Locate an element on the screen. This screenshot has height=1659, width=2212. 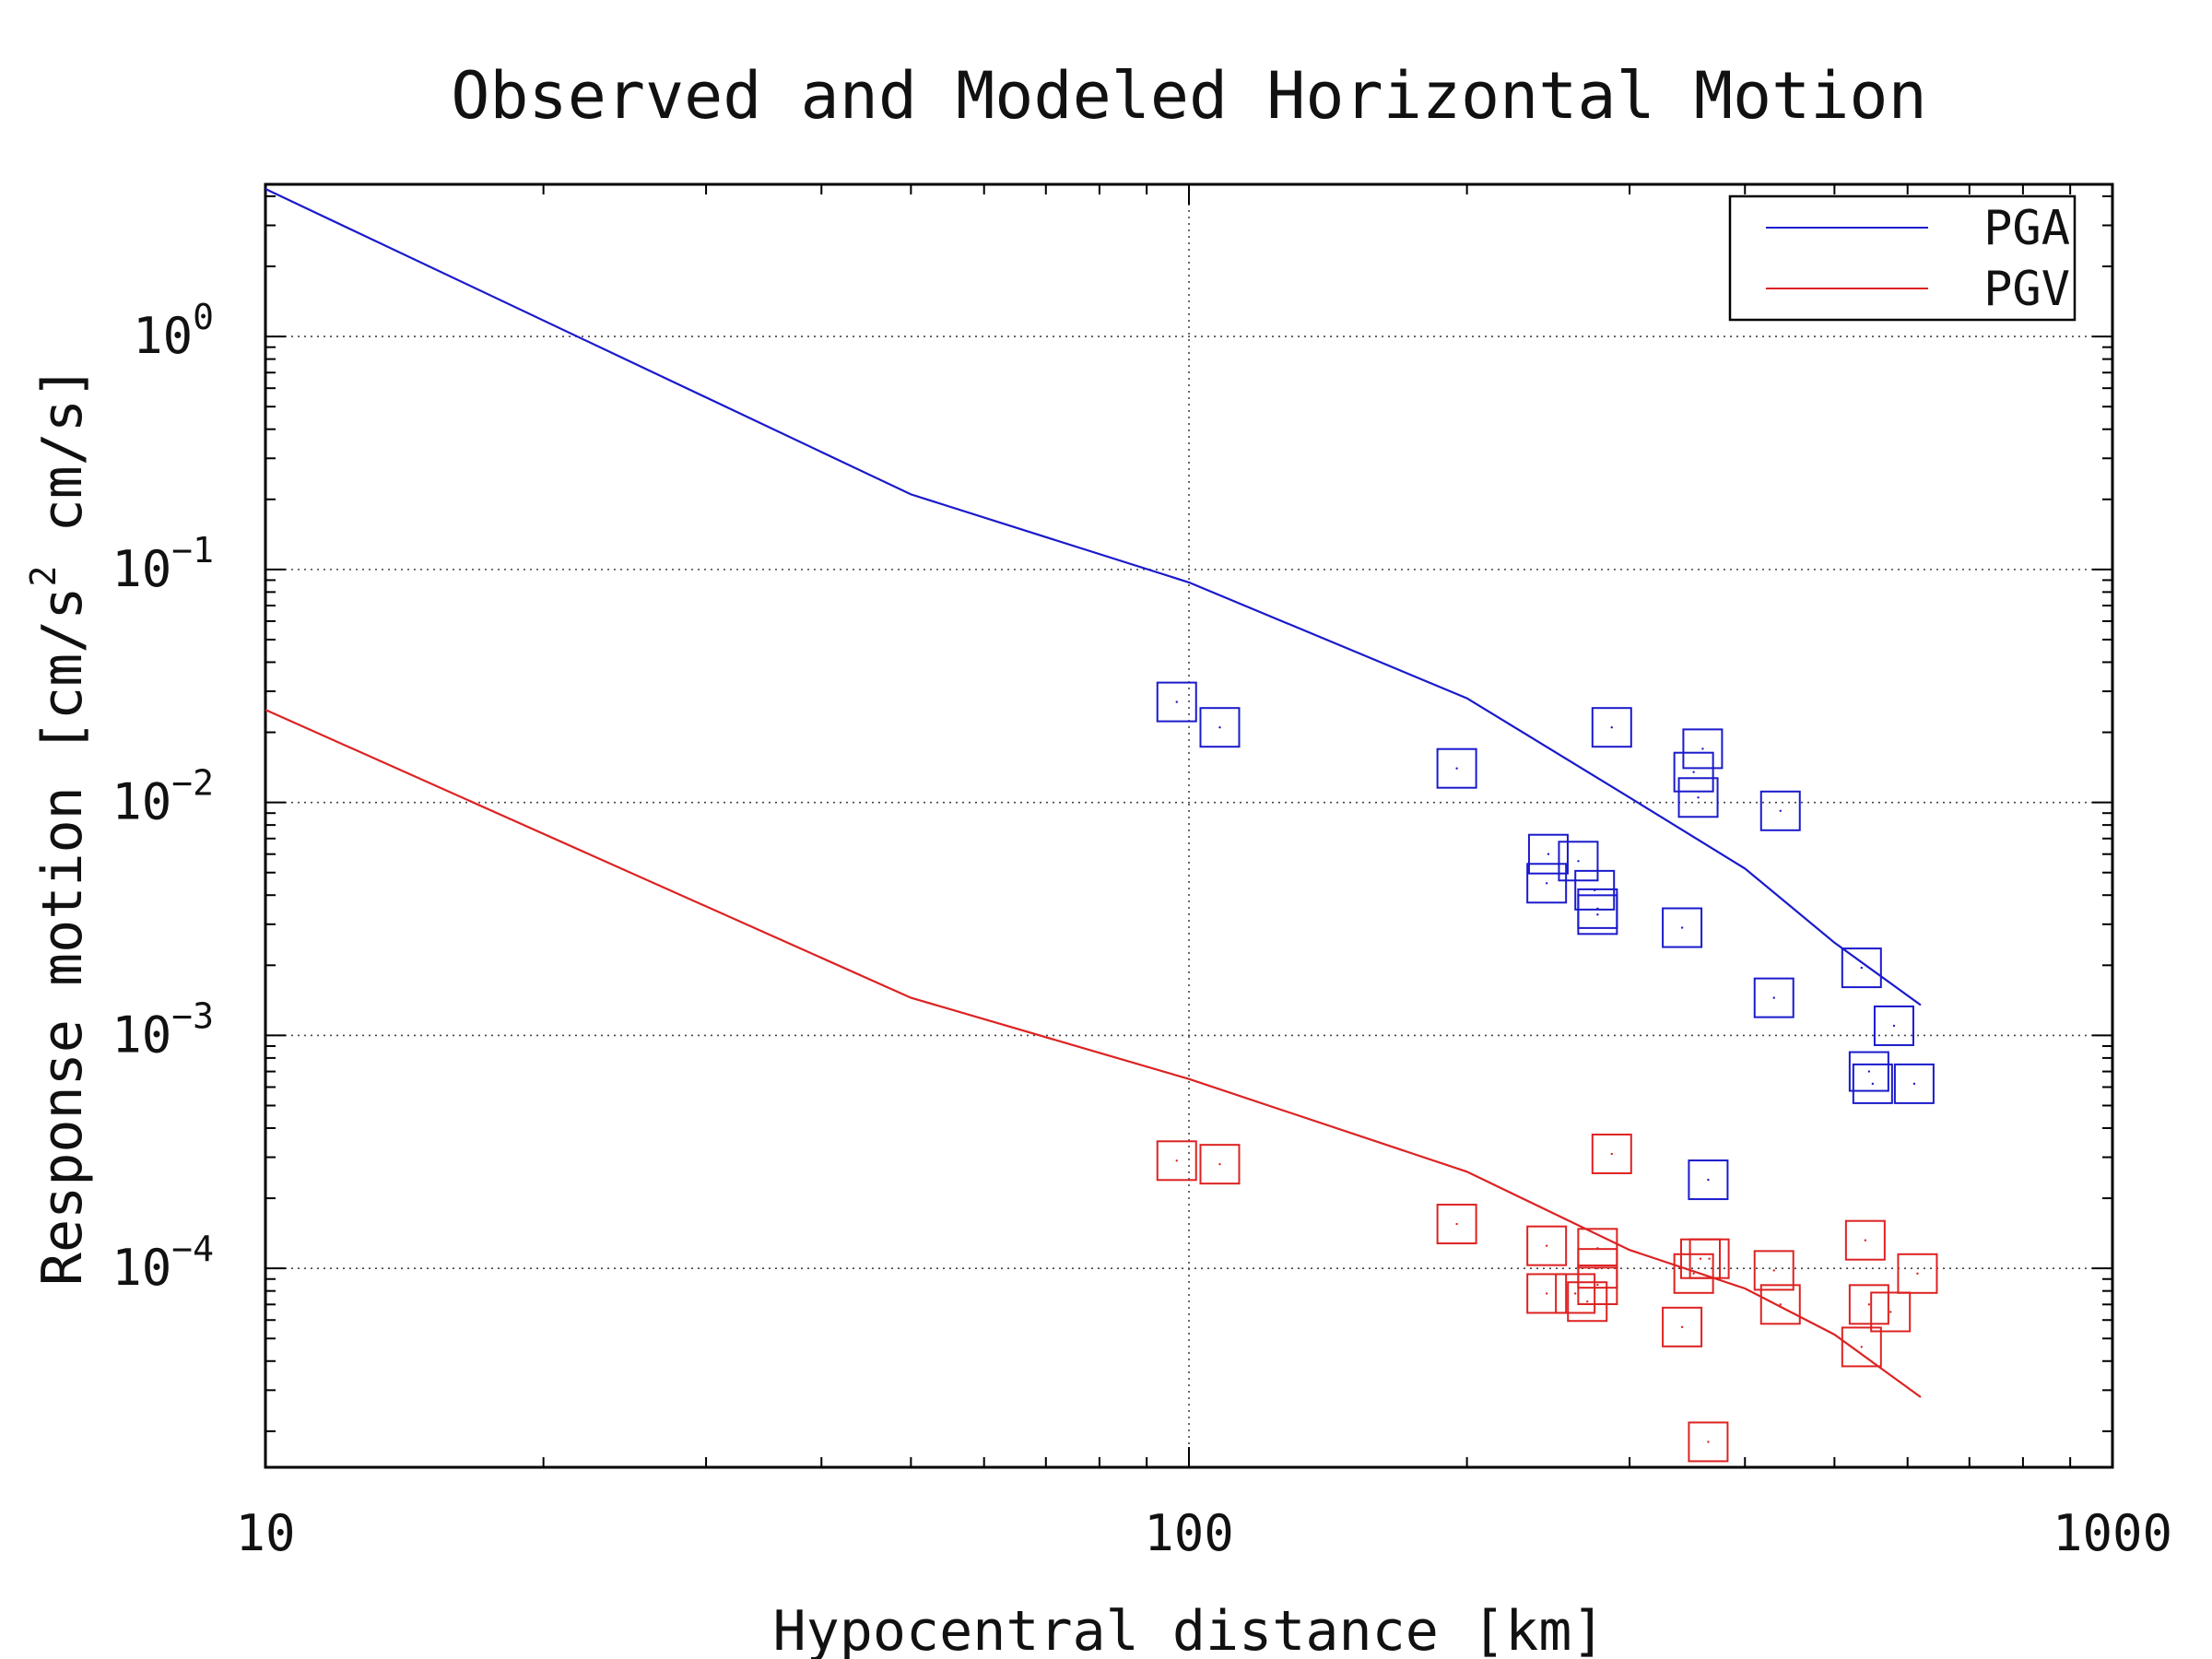
x-axis-label: Hypocentral distance [km] is located at coordinates (1188, 1629).